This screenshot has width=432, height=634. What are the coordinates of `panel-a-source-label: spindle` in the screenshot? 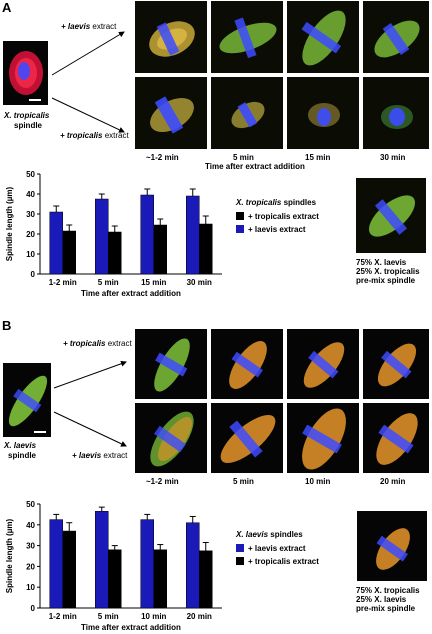 It's located at (28, 125).